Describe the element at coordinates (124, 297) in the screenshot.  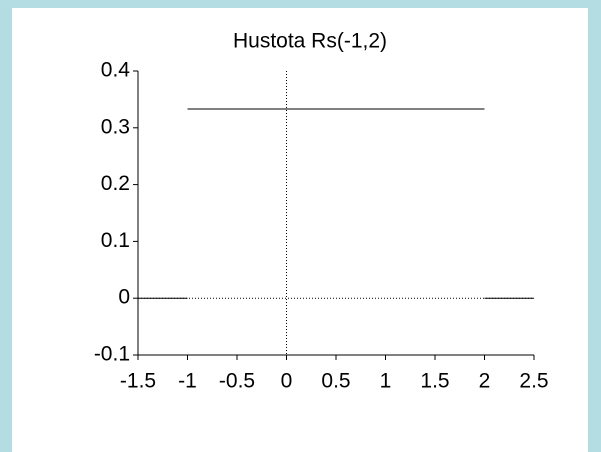
I see `y-tick-label: 0` at that location.